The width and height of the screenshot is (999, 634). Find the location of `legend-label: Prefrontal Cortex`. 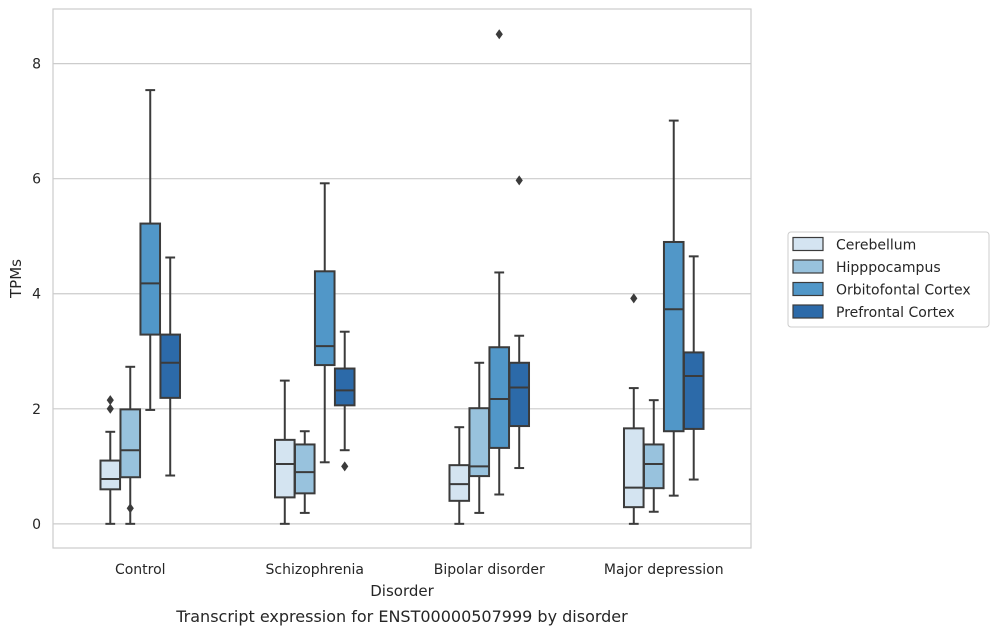

legend-label: Prefrontal Cortex is located at coordinates (895, 313).